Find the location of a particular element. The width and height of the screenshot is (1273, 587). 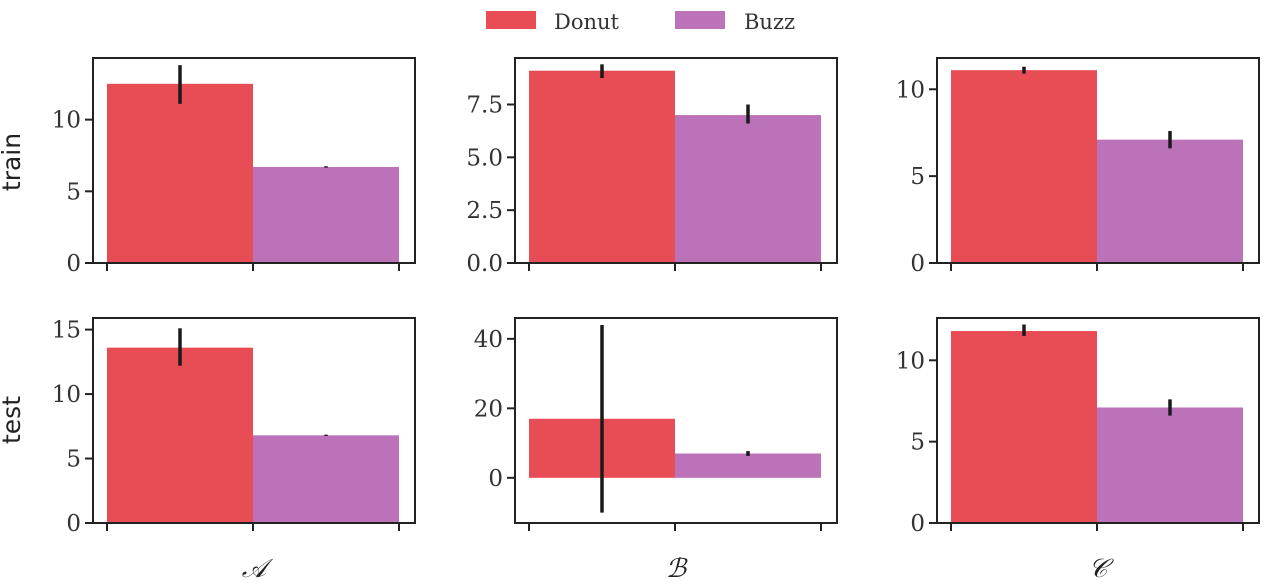

y-tick-label: 0.0 is located at coordinates (484, 264).